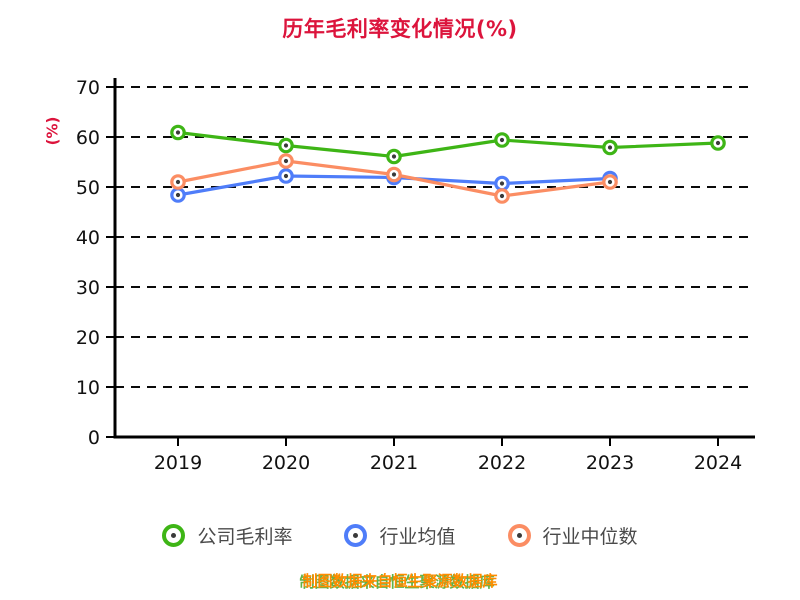  What do you see at coordinates (88, 388) in the screenshot?
I see `y-tick-label: 10` at bounding box center [88, 388].